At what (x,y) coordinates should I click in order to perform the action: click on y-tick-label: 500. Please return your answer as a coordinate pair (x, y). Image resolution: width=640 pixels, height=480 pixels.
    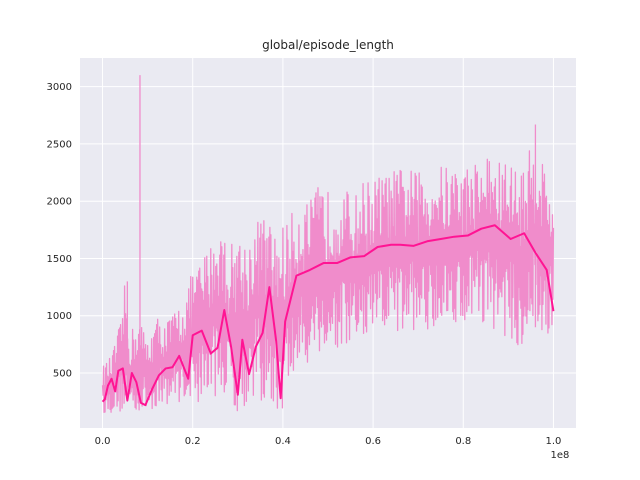
    Looking at the image, I should click on (62, 374).